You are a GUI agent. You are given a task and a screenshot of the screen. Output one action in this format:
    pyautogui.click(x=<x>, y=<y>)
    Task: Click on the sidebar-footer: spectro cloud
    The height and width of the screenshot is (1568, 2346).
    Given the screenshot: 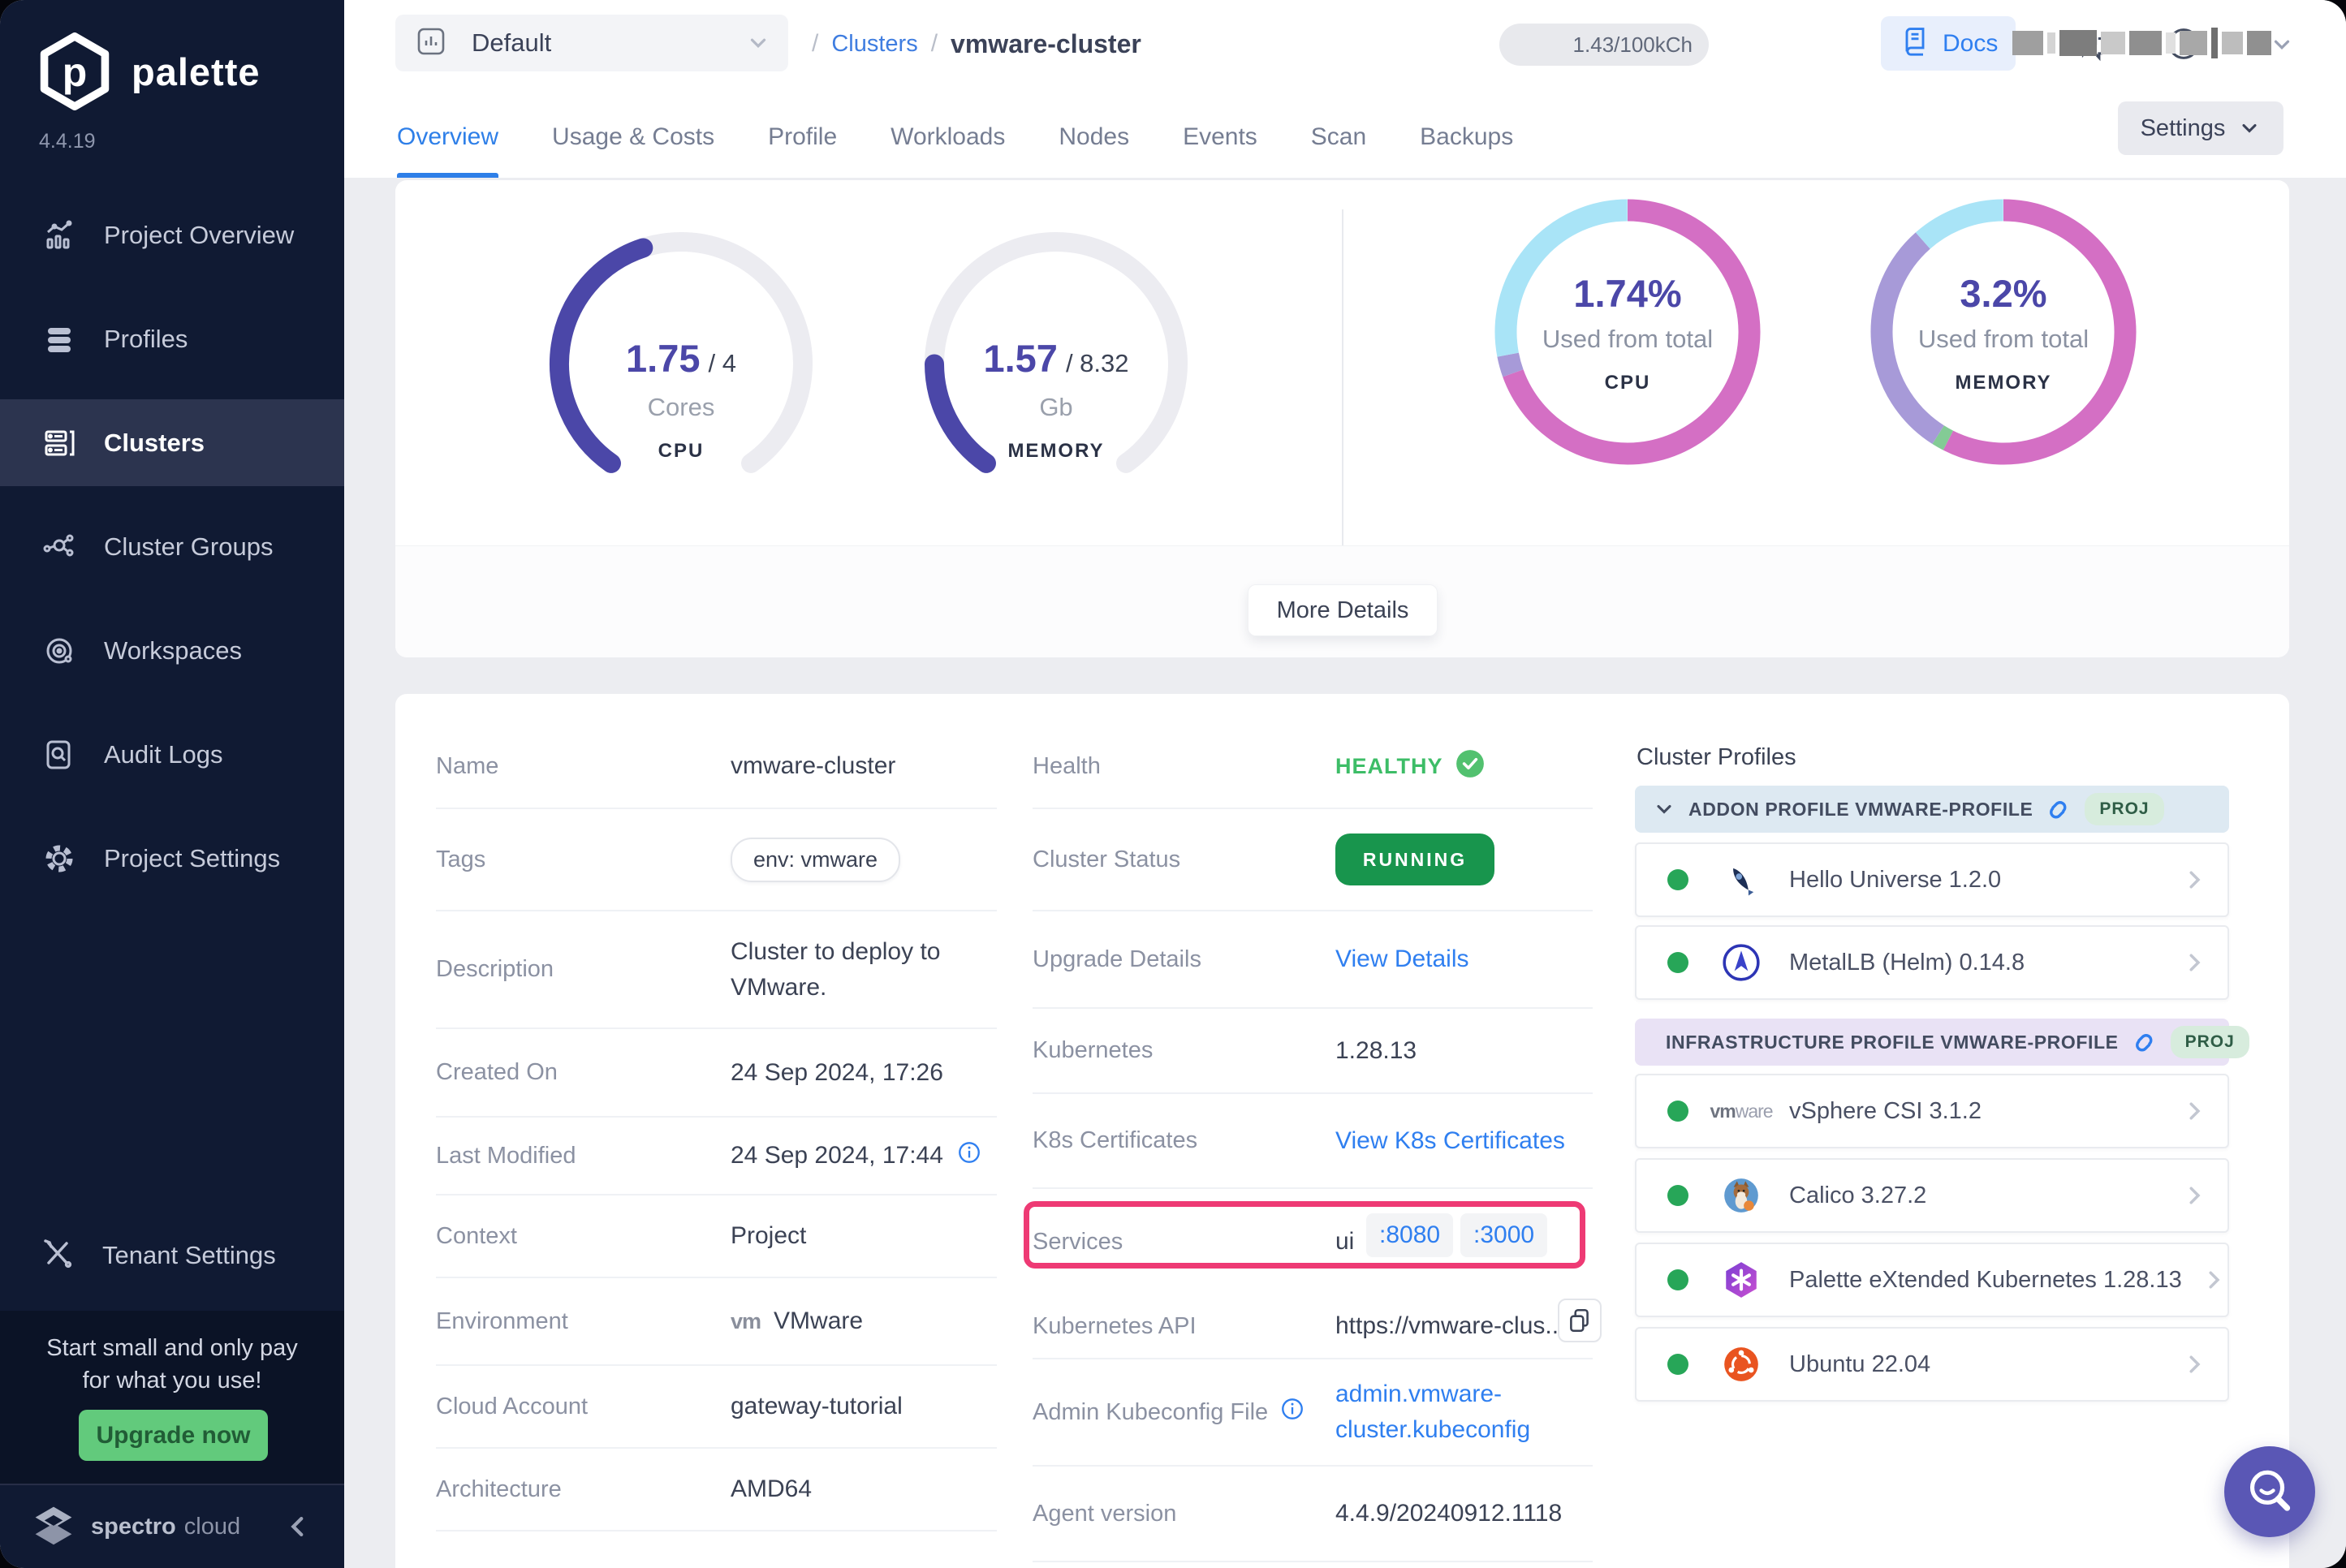 What is the action you would take?
    pyautogui.click(x=172, y=1526)
    